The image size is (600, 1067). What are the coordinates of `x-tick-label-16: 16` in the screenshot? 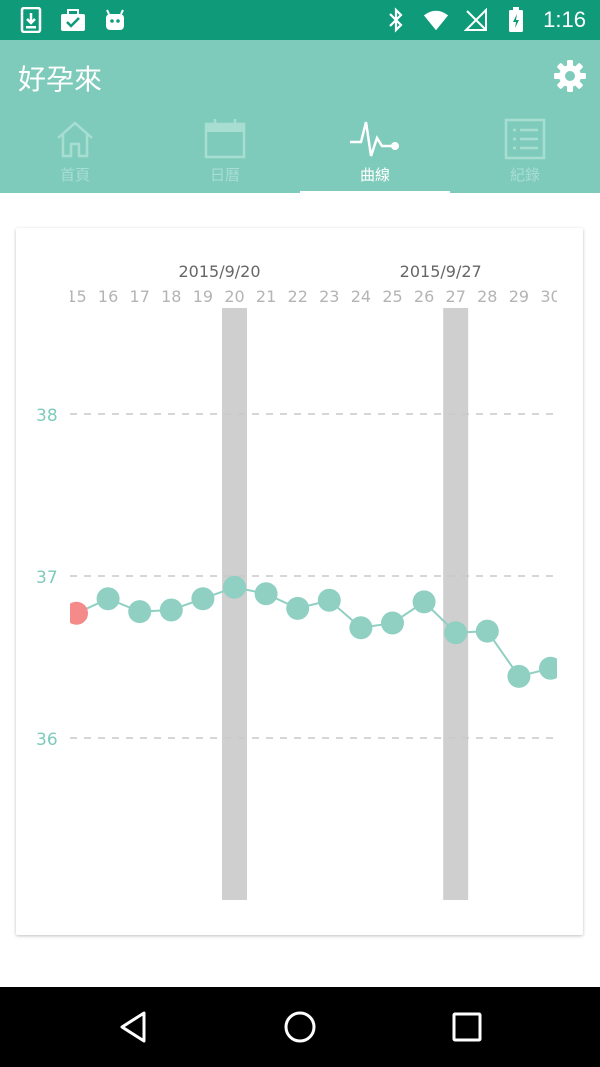 It's located at (108, 296).